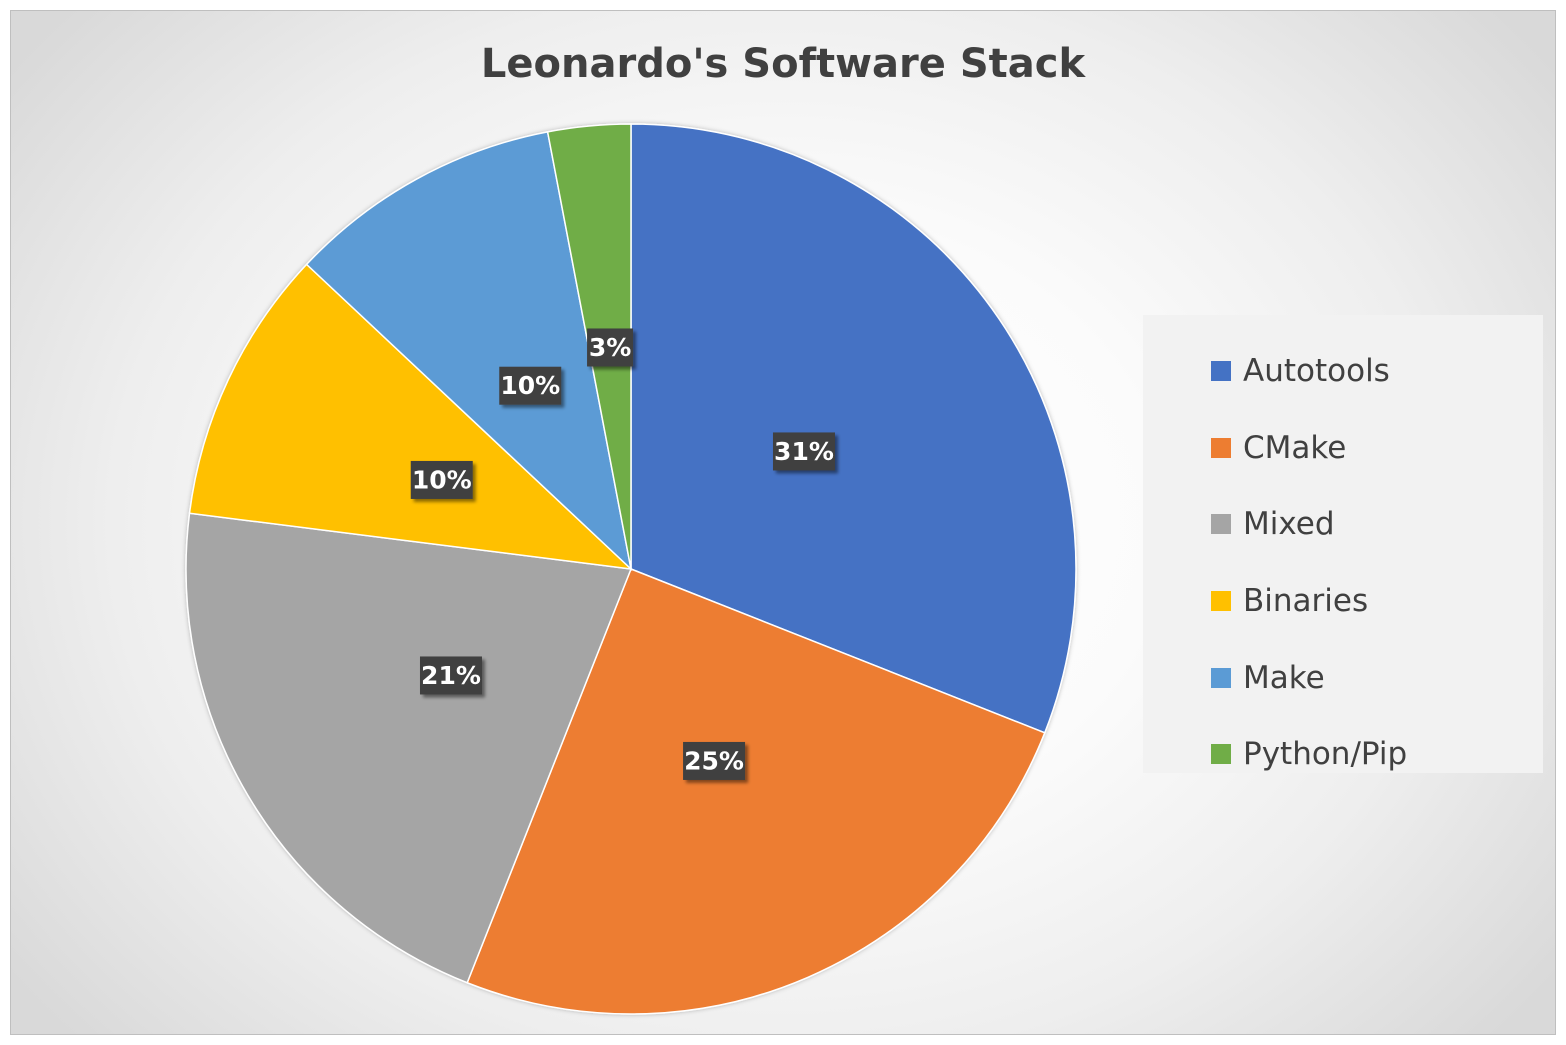 The width and height of the screenshot is (1566, 1045). What do you see at coordinates (1306, 601) in the screenshot?
I see `legend-label: Binaries` at bounding box center [1306, 601].